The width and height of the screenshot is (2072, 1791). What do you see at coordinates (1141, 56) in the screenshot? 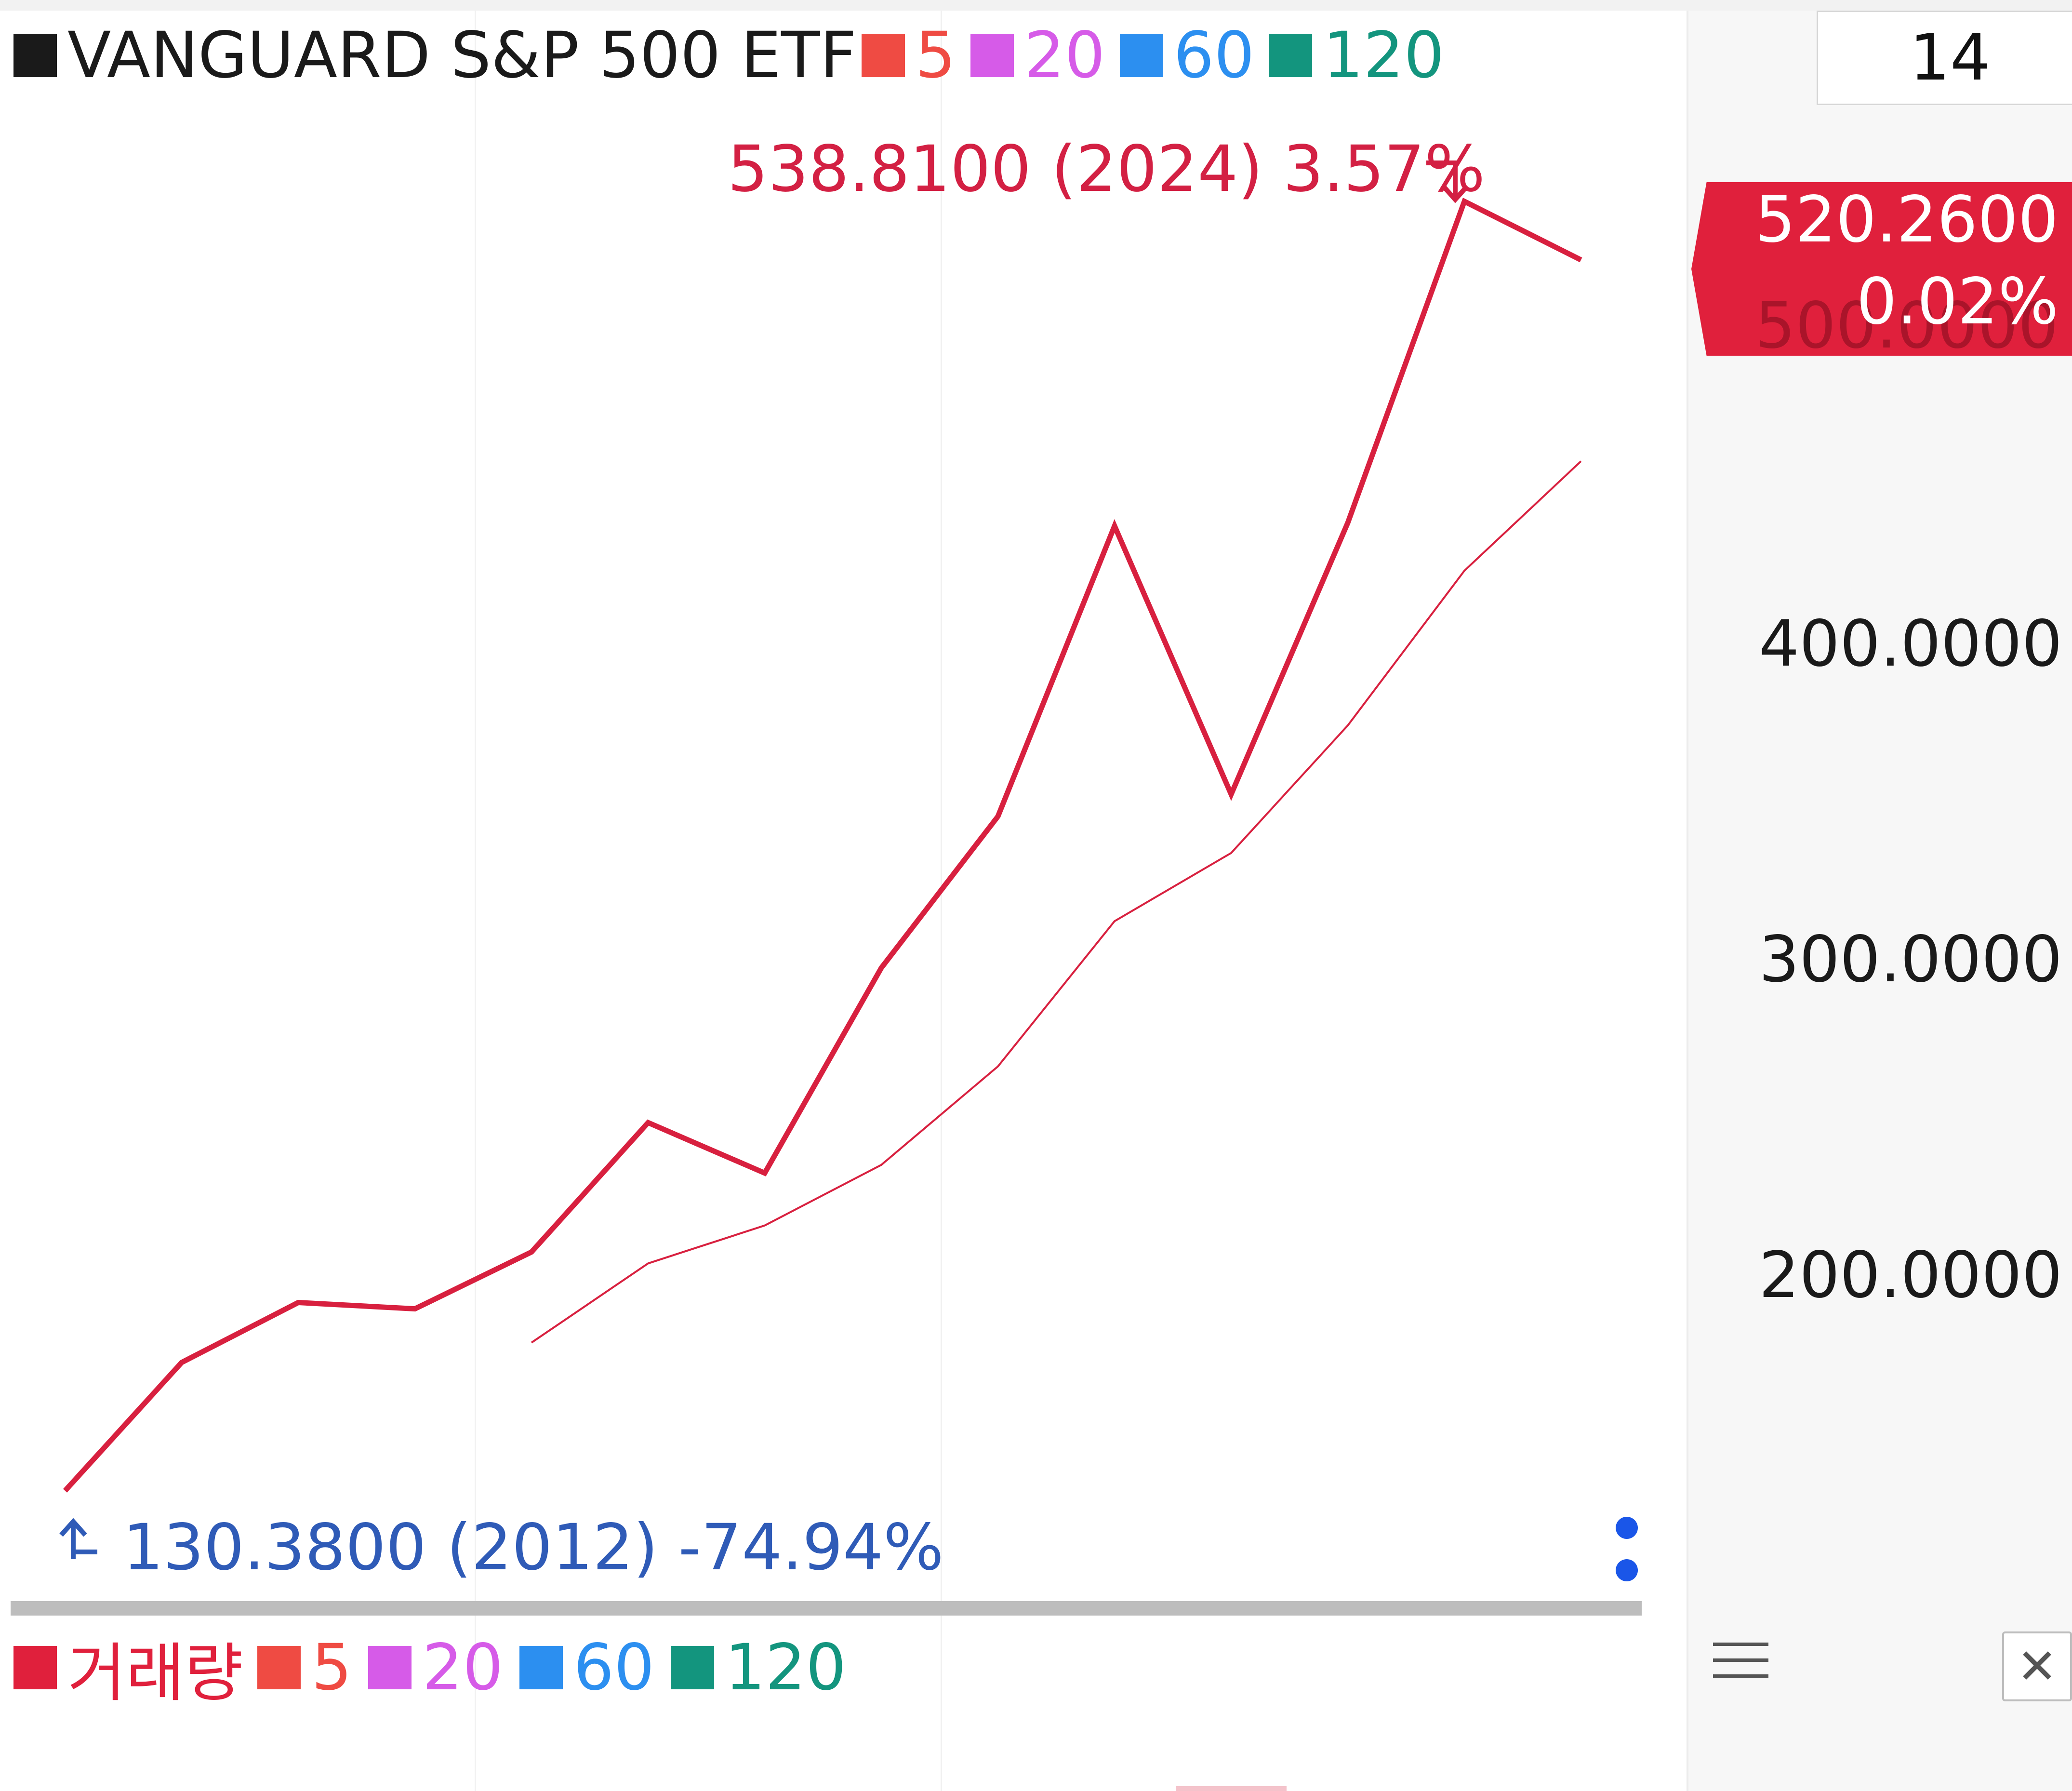
I see `ma-60-color-swatch` at bounding box center [1141, 56].